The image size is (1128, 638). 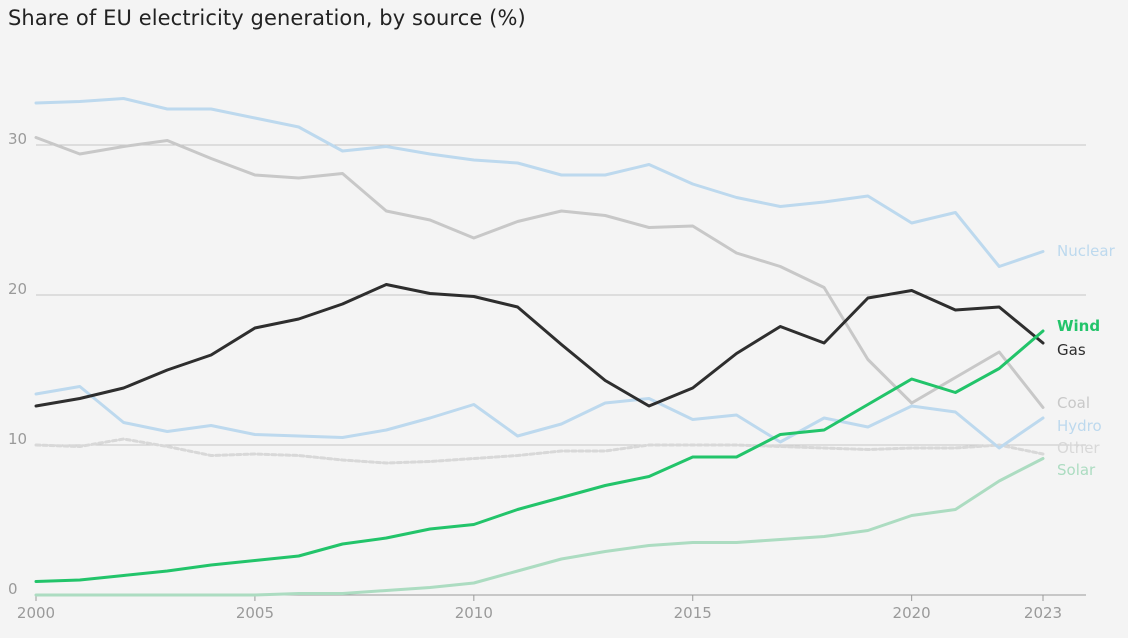 What do you see at coordinates (912, 613) in the screenshot?
I see `x-tick-label: 2020` at bounding box center [912, 613].